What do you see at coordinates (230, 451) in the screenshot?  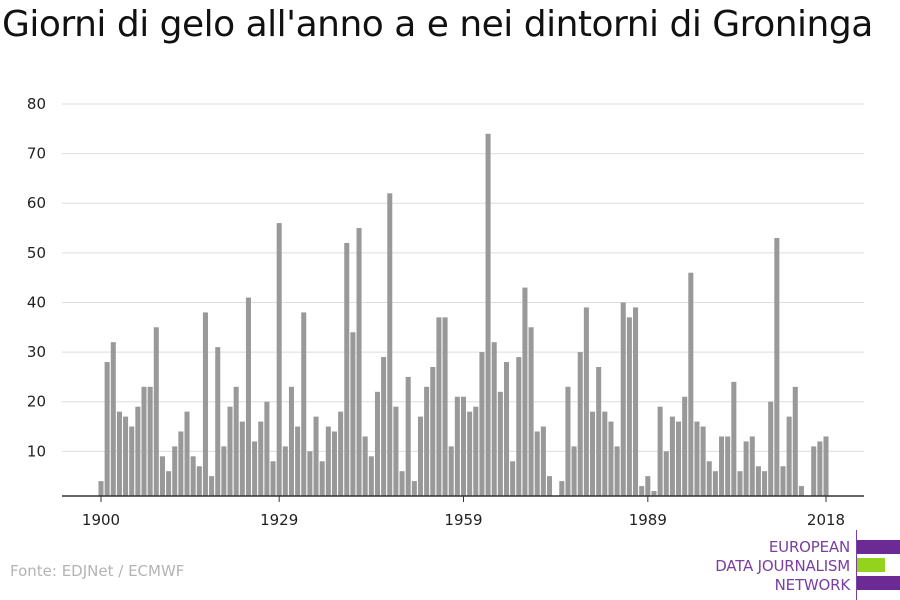 I see `bar-1921` at bounding box center [230, 451].